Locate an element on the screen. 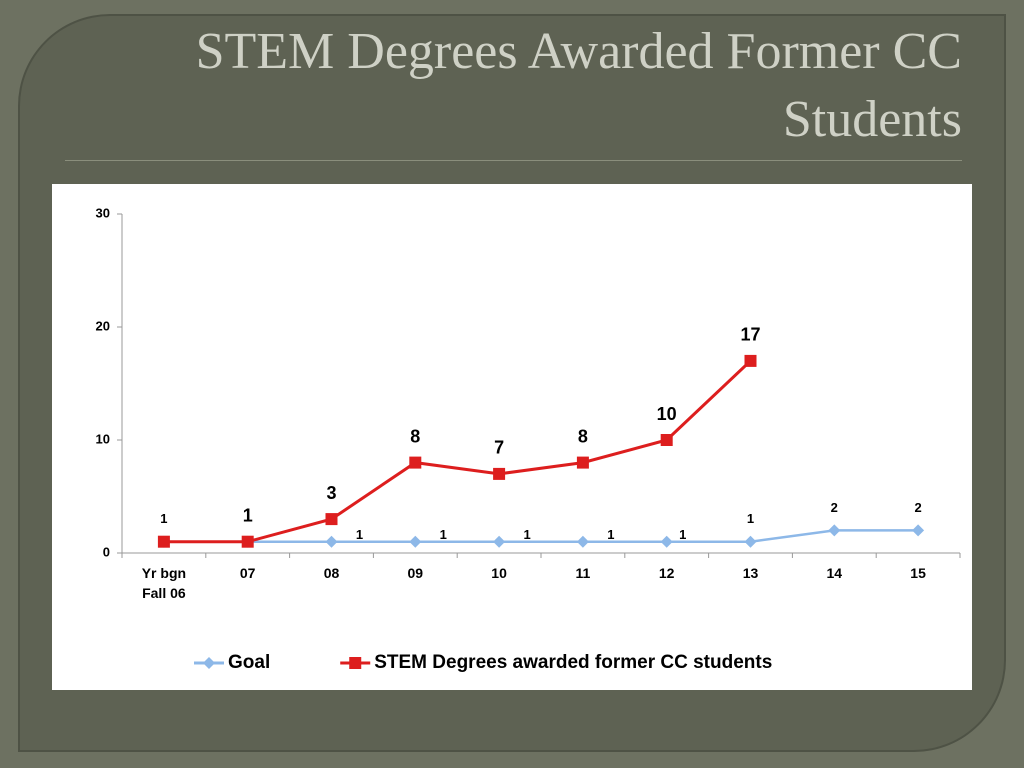  x-tick-label: 13 is located at coordinates (750, 573).